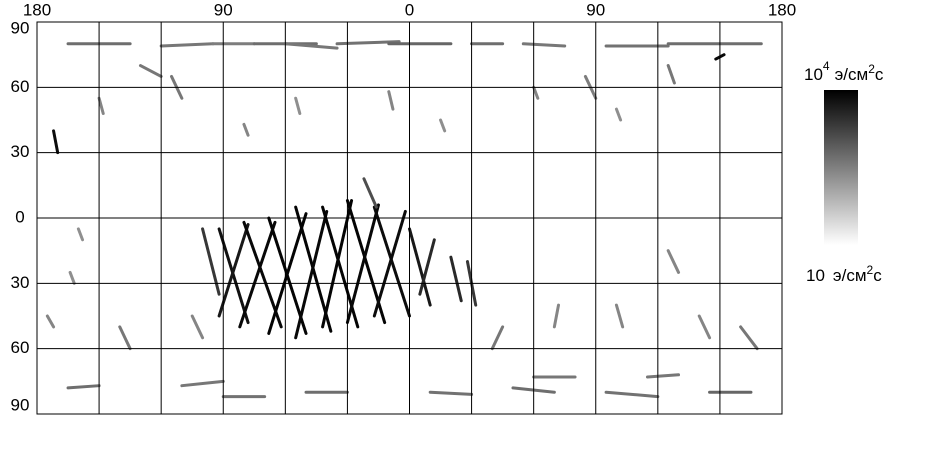  I want to click on y-tick-label: 0, so click(19, 216).